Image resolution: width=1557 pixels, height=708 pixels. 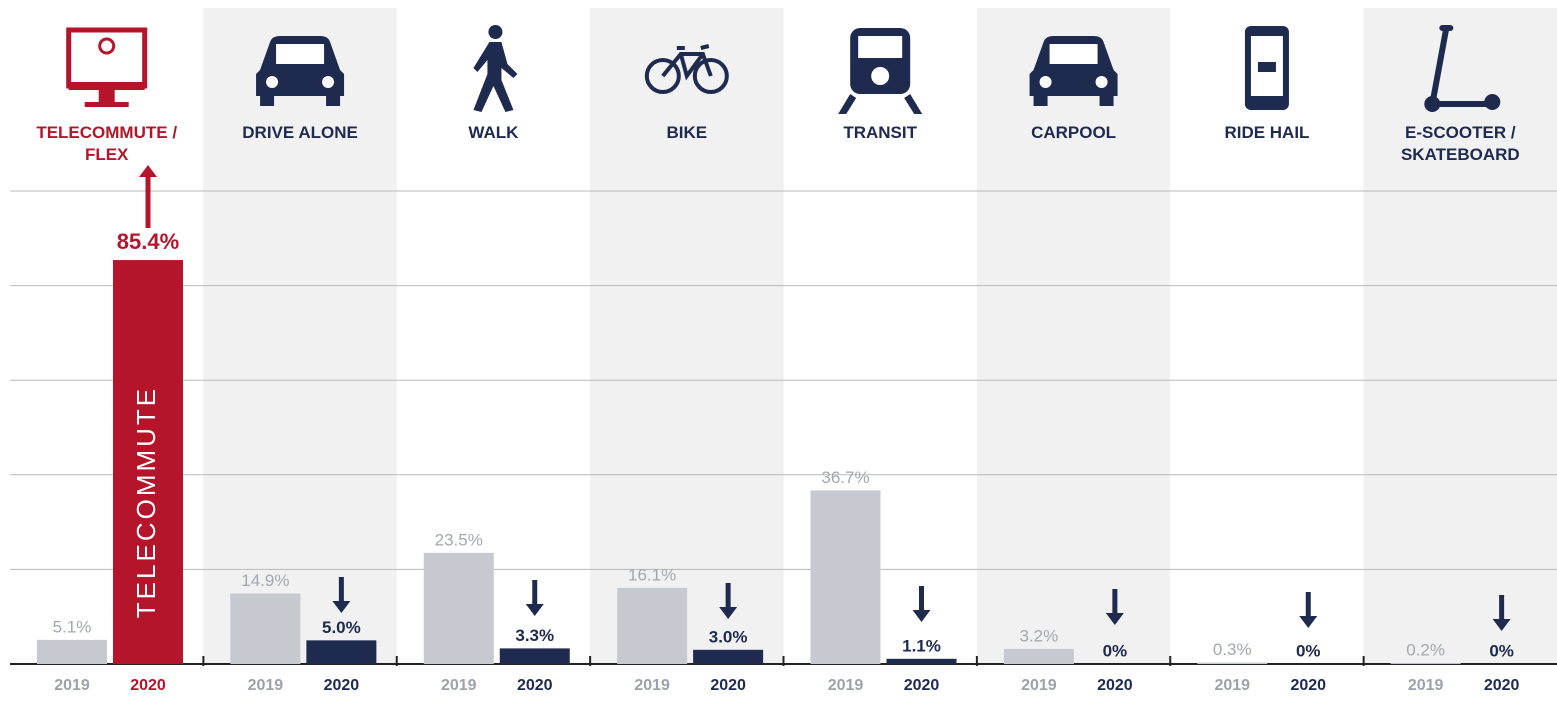 I want to click on up-arrow, so click(x=148, y=171).